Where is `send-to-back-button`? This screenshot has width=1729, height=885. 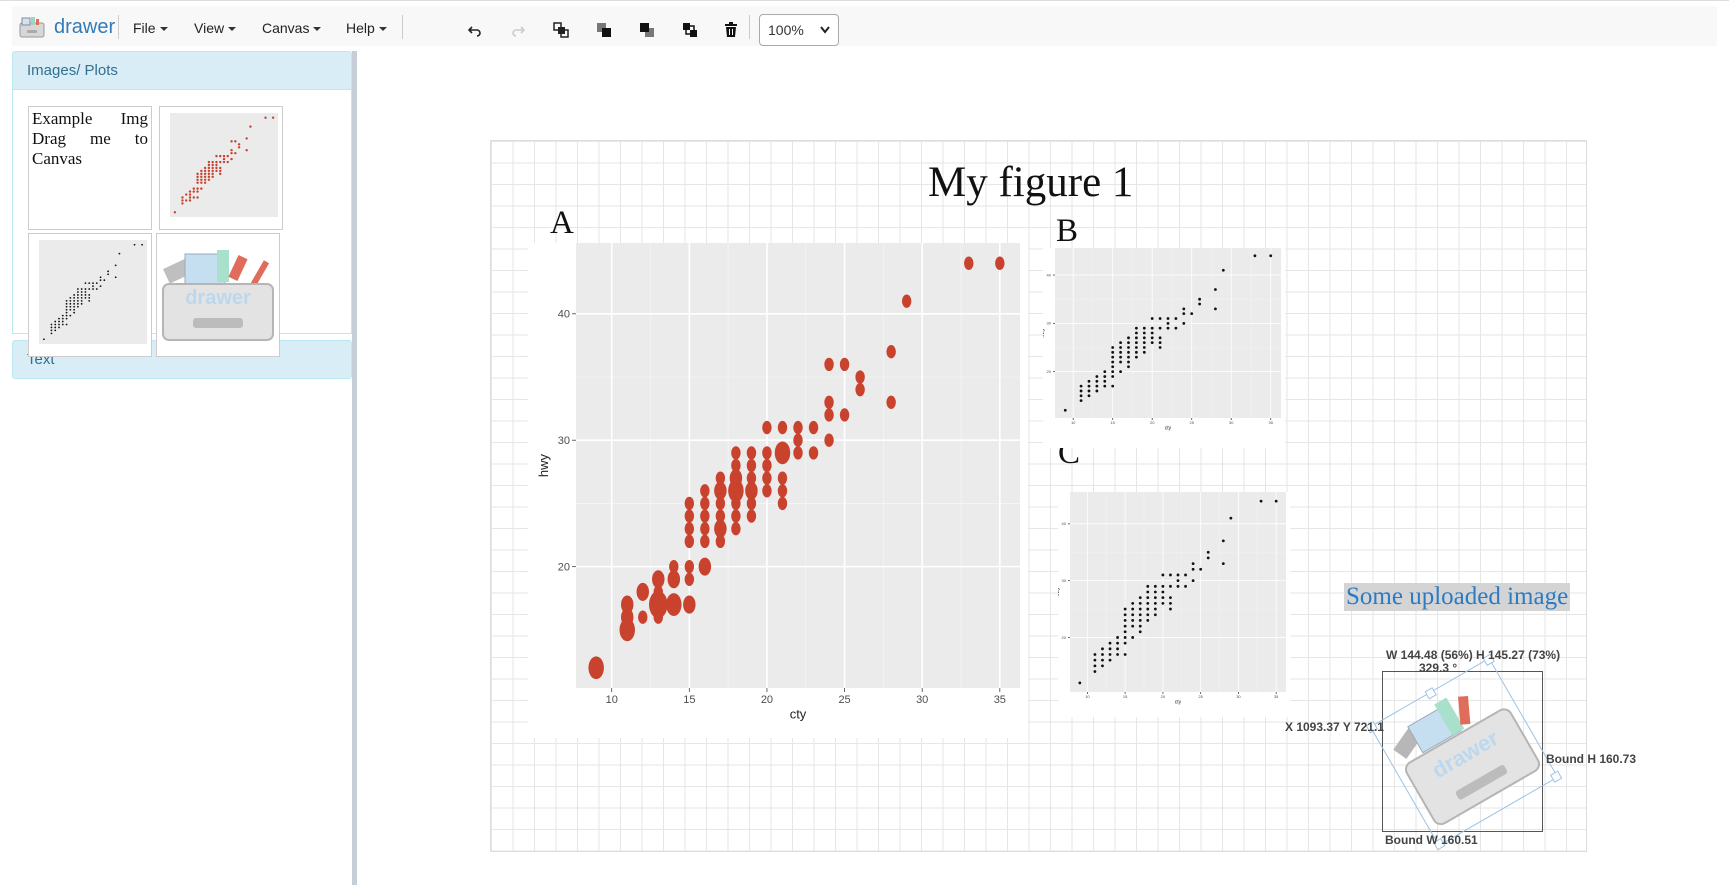 send-to-back-button is located at coordinates (690, 30).